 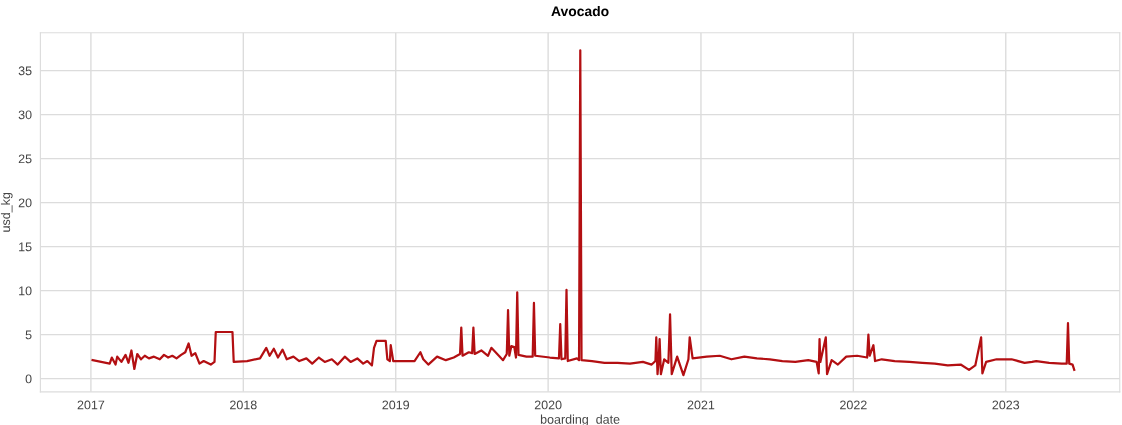 I want to click on x-tick-label: 2023, so click(x=1006, y=405).